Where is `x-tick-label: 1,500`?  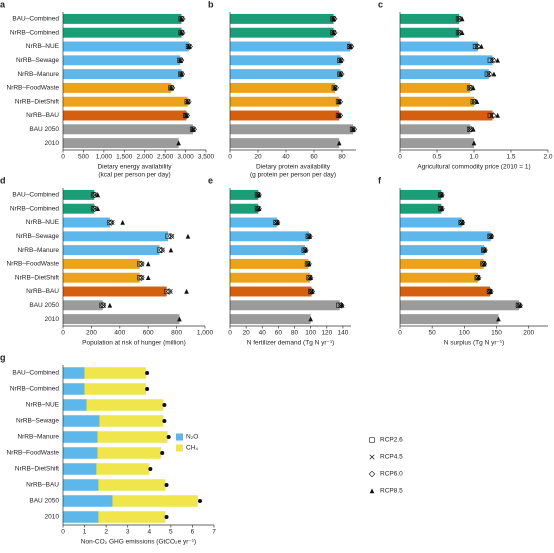 x-tick-label: 1,500 is located at coordinates (124, 157).